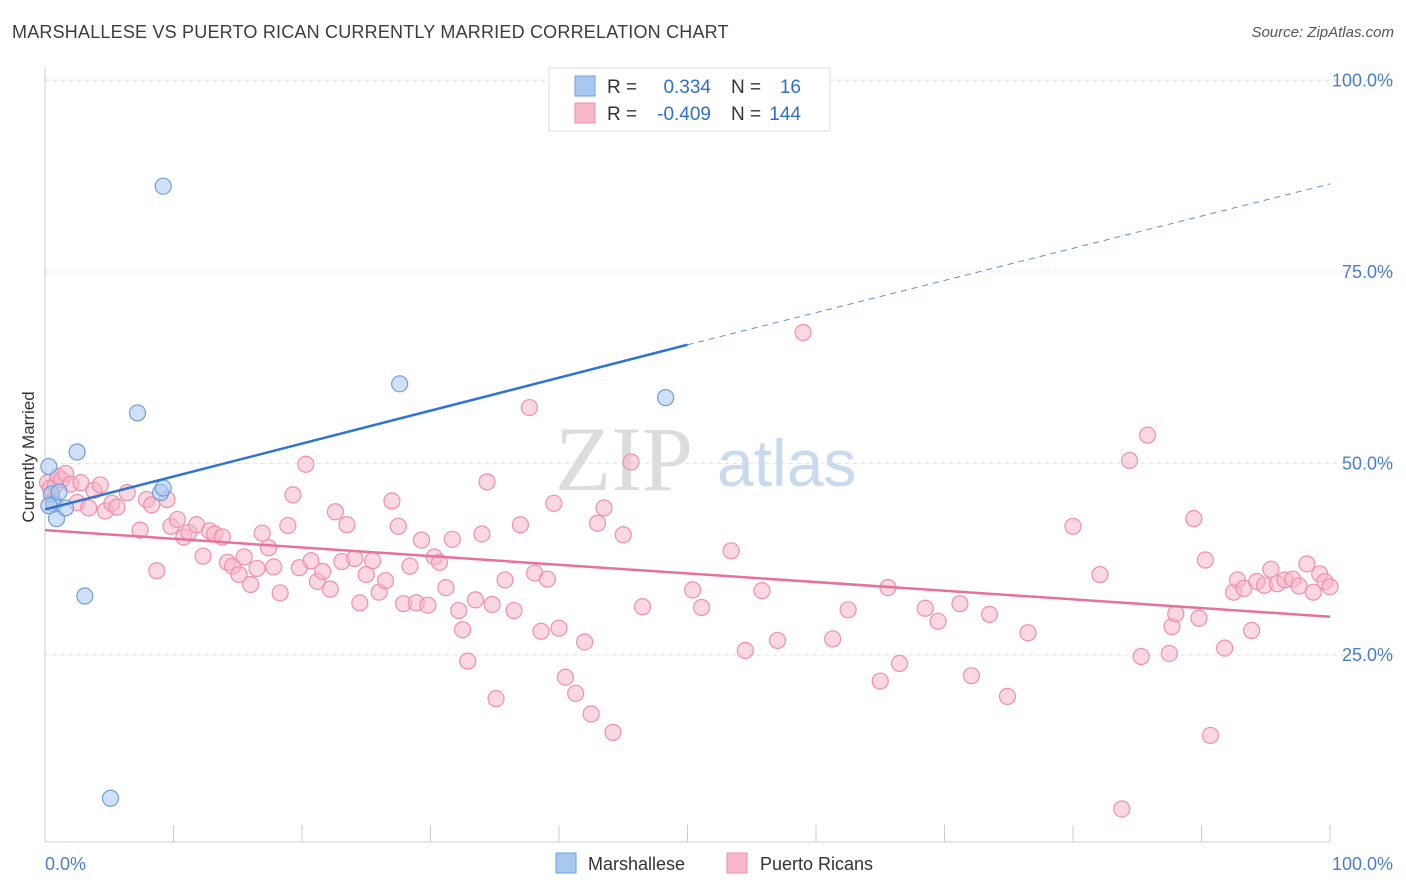 Image resolution: width=1406 pixels, height=892 pixels. What do you see at coordinates (1362, 368) in the screenshot?
I see `y-tick-labels: 25.0% 50.0% 75.0% 100.0%` at bounding box center [1362, 368].